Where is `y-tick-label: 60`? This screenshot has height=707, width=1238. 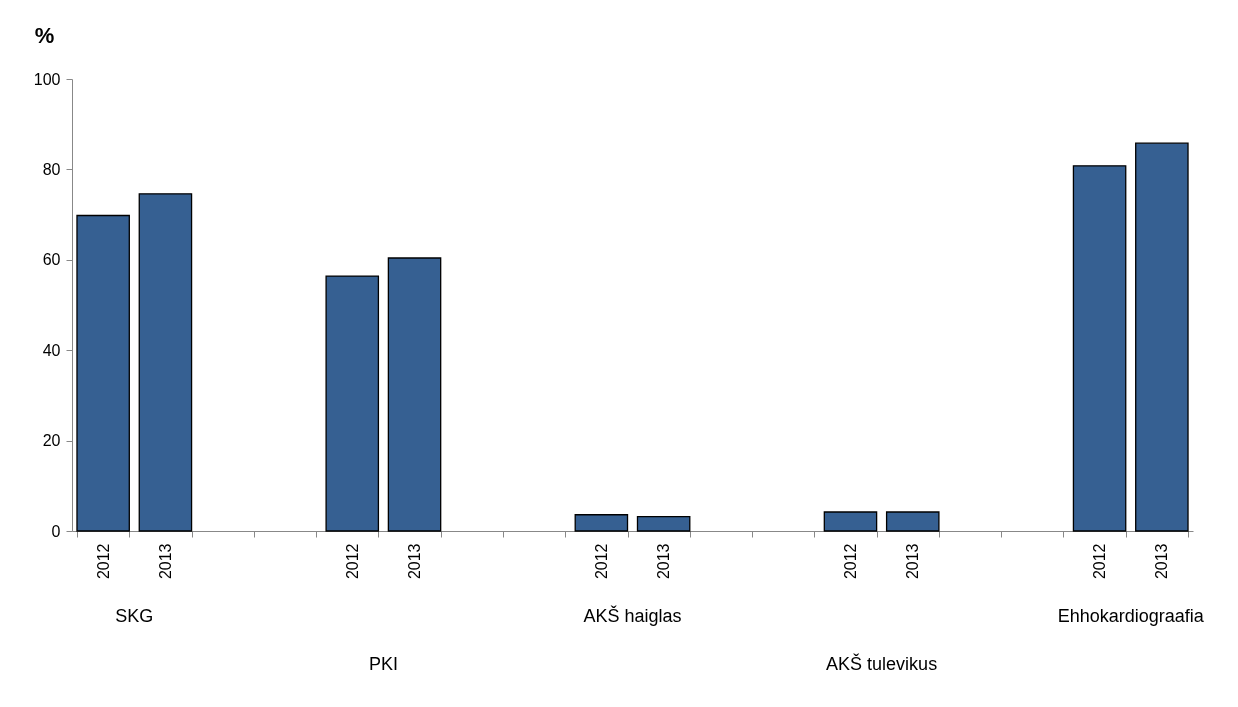
y-tick-label: 60 is located at coordinates (51, 260).